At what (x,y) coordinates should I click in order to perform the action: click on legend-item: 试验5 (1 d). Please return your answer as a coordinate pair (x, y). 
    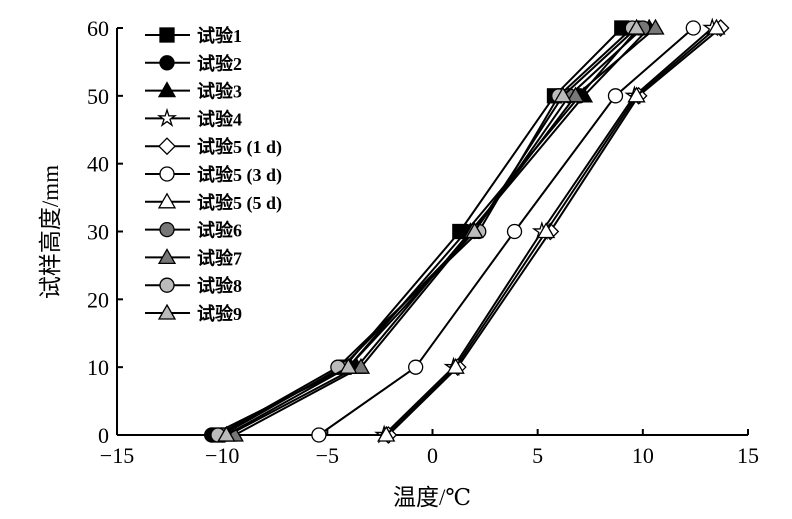
    Looking at the image, I should click on (213, 147).